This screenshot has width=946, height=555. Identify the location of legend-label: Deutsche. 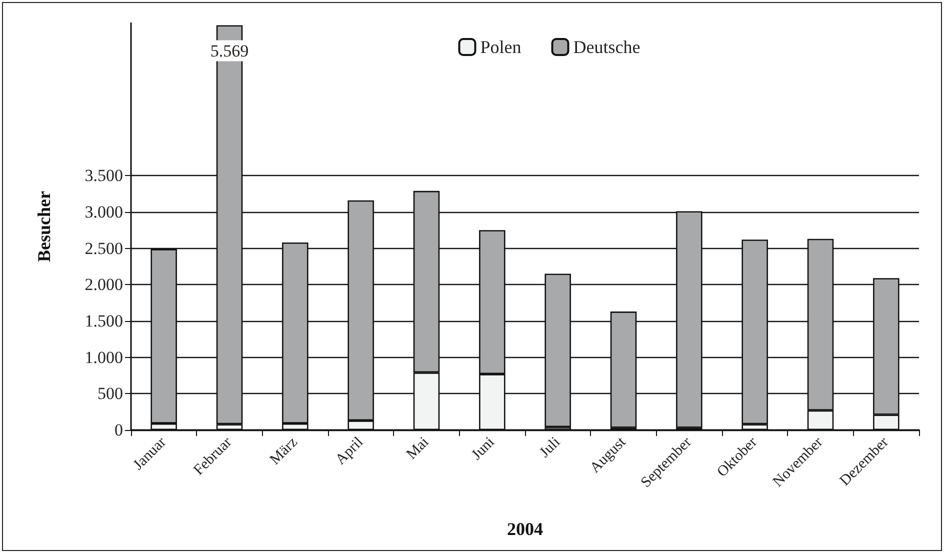
(606, 47).